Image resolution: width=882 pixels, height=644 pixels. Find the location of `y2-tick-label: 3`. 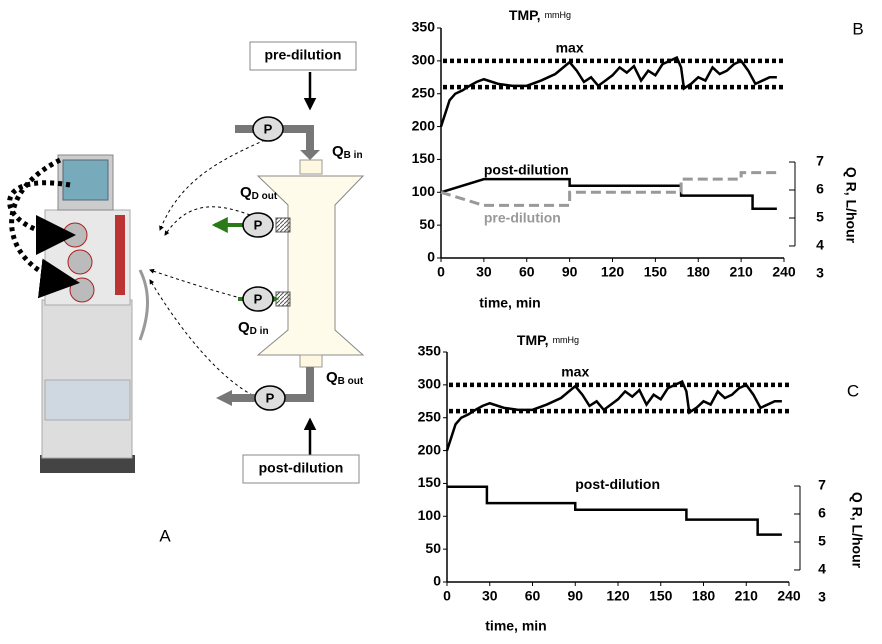

y2-tick-label: 3 is located at coordinates (822, 597).